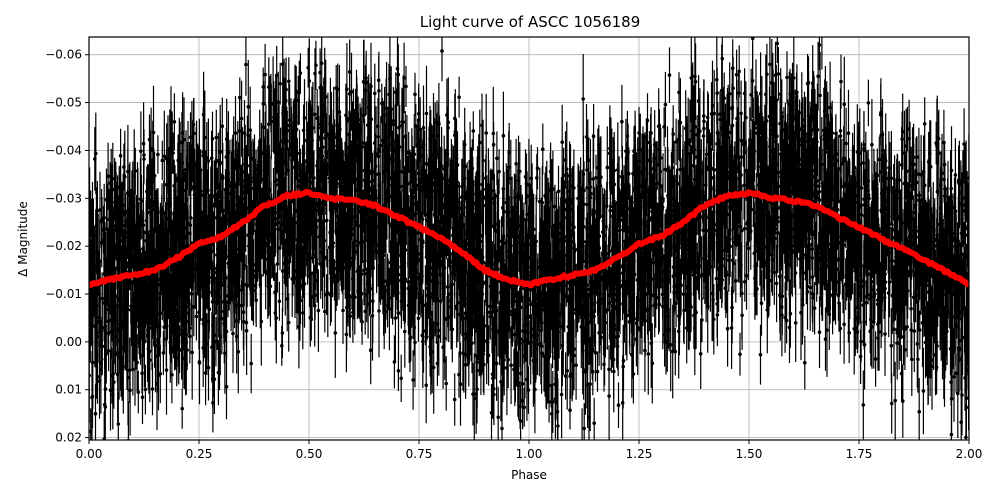 Image resolution: width=1000 pixels, height=500 pixels. I want to click on y-axis-label: Δ Magnitude, so click(23, 239).